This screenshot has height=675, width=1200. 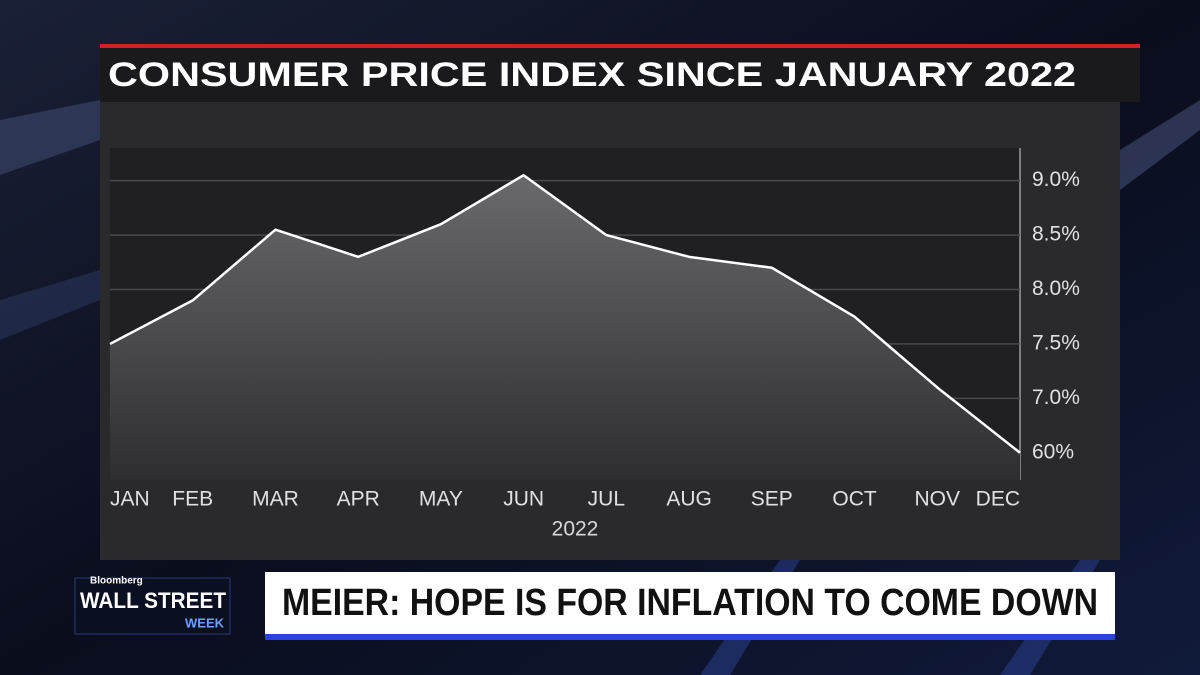 What do you see at coordinates (205, 622) in the screenshot?
I see `show-suffix: WEEK` at bounding box center [205, 622].